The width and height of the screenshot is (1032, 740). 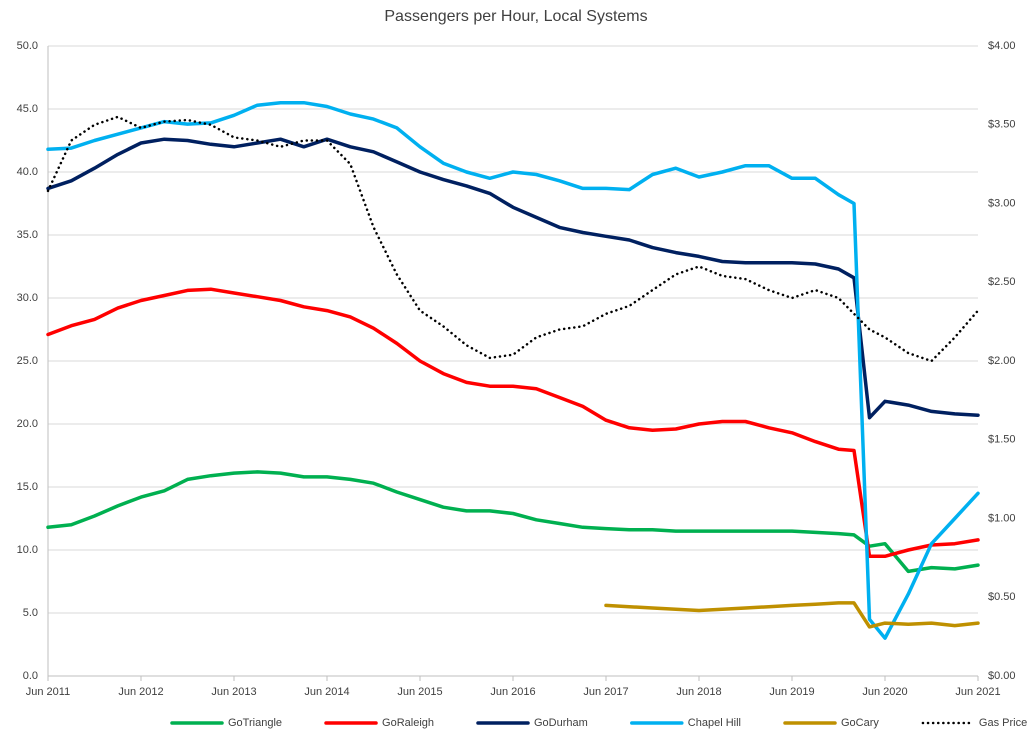 What do you see at coordinates (884, 692) in the screenshot?
I see `x-tick-label: Jun 2020` at bounding box center [884, 692].